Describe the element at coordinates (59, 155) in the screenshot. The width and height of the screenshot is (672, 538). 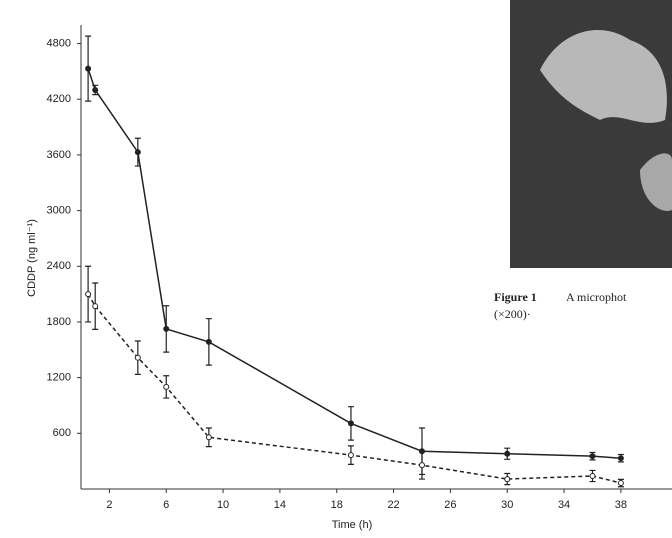
I see `y-tick-label: 3600` at that location.